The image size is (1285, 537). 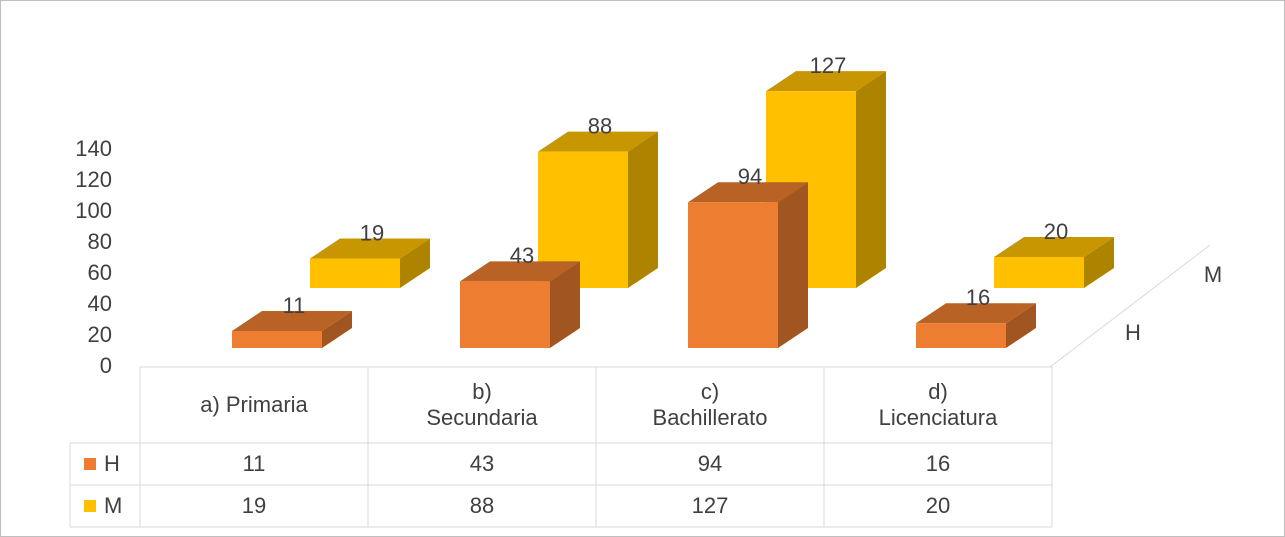 I want to click on floor-edge, so click(x=1130, y=306).